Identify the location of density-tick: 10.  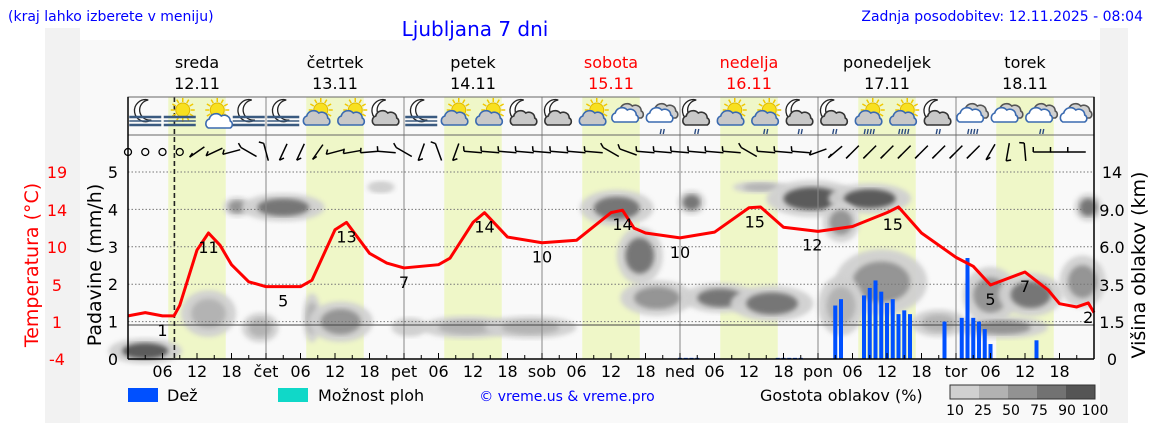
(955, 411).